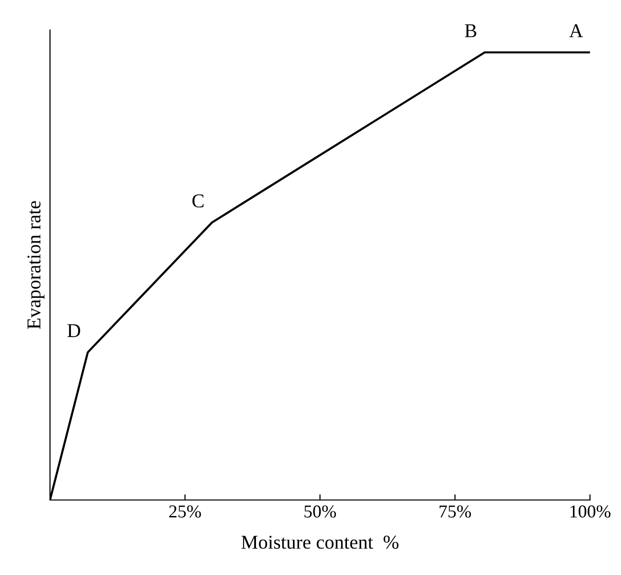 The image size is (621, 575). What do you see at coordinates (470, 31) in the screenshot?
I see `annotation: B` at bounding box center [470, 31].